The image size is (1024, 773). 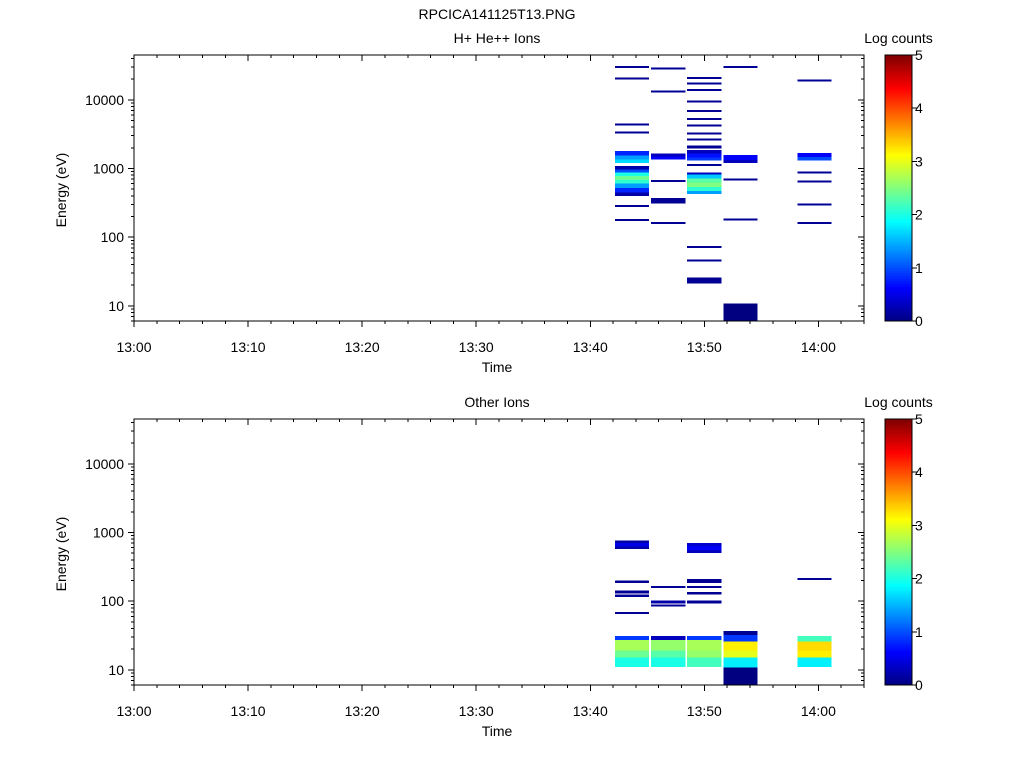 What do you see at coordinates (919, 525) in the screenshot?
I see `colorbar-tick-label: 3` at bounding box center [919, 525].